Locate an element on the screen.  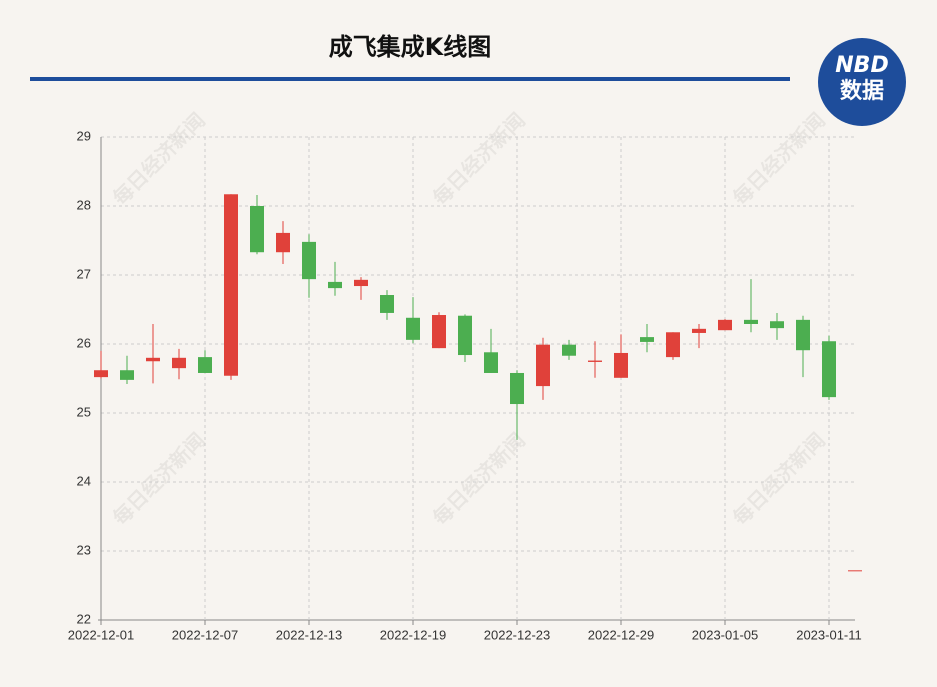
y-tick-label: 28 is located at coordinates (84, 204).